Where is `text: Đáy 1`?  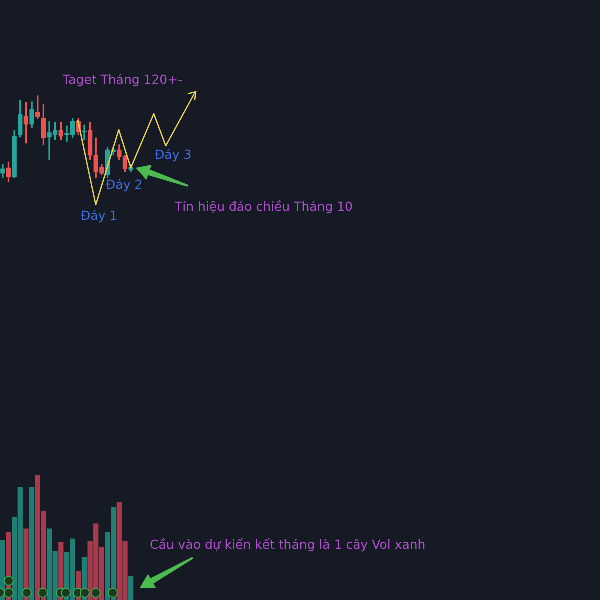 text: Đáy 1 is located at coordinates (99, 215).